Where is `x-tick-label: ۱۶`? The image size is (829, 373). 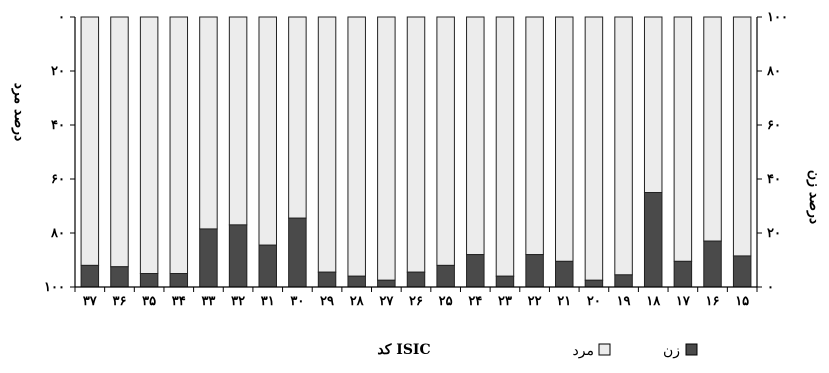
x-tick-label: ۱۶ is located at coordinates (713, 301).